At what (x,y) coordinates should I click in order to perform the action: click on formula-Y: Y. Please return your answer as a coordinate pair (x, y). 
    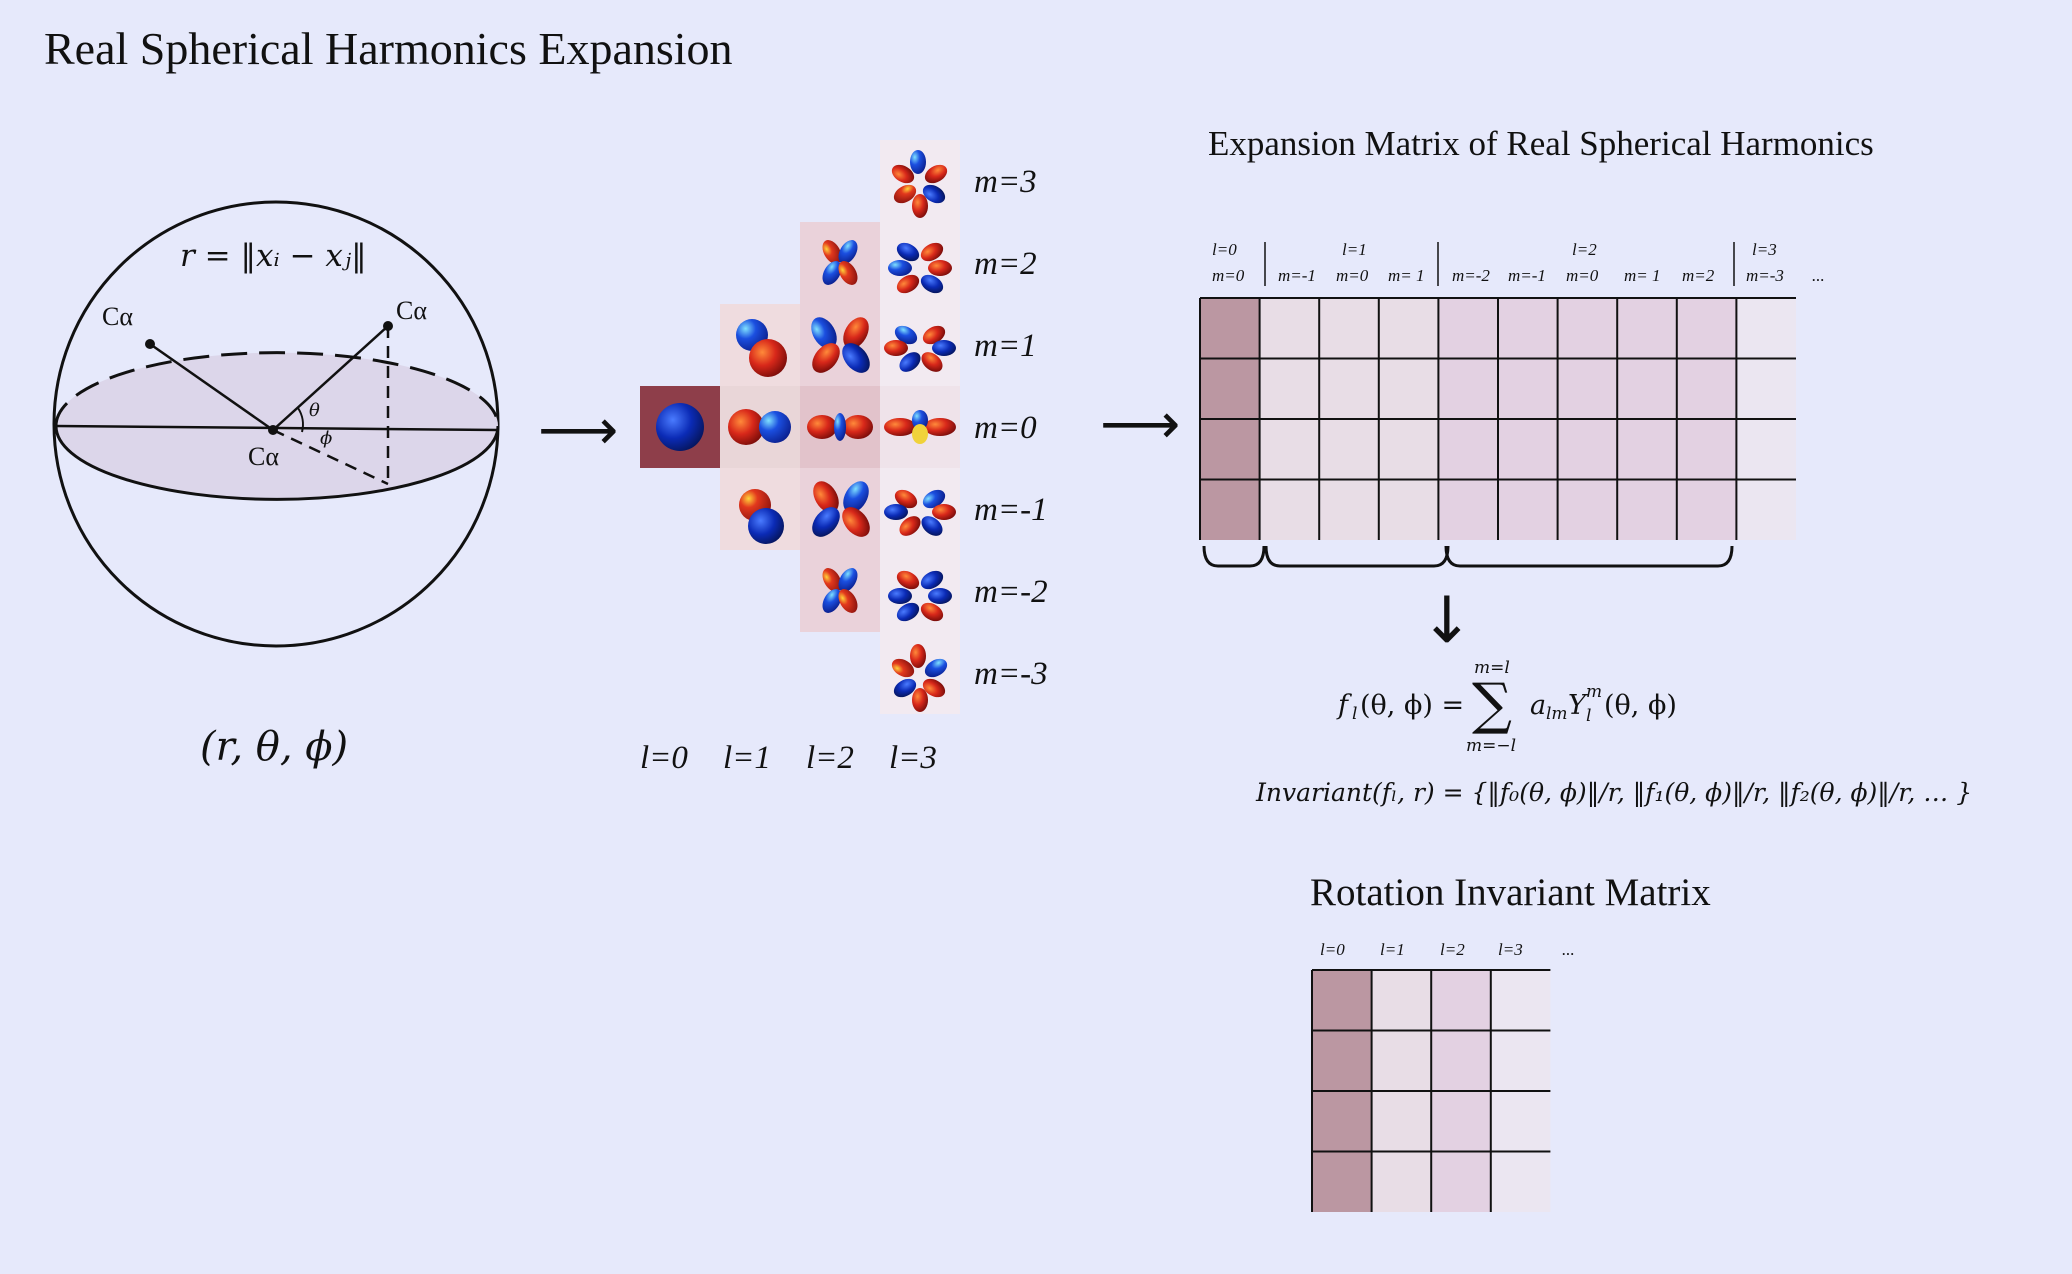
    Looking at the image, I should click on (1577, 705).